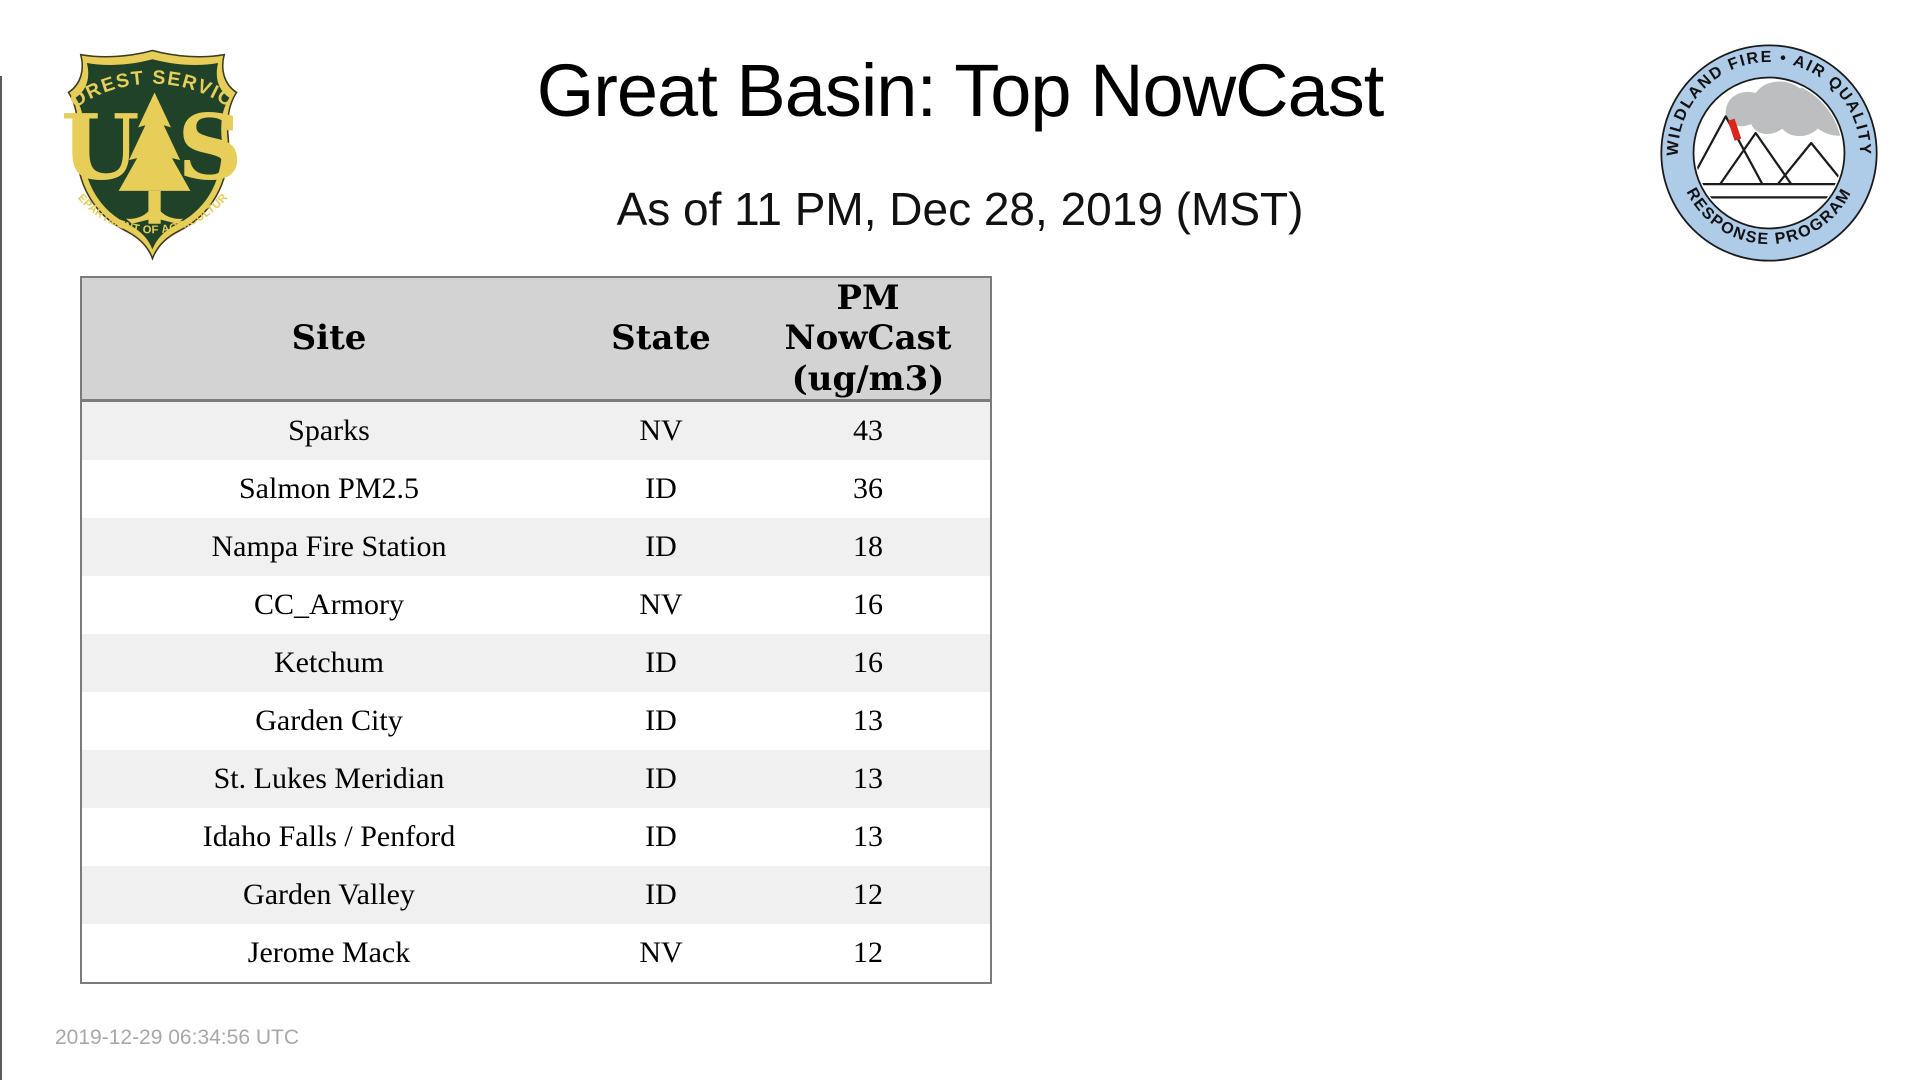 This screenshot has width=1920, height=1080. I want to click on window-edge-line, so click(1, 578).